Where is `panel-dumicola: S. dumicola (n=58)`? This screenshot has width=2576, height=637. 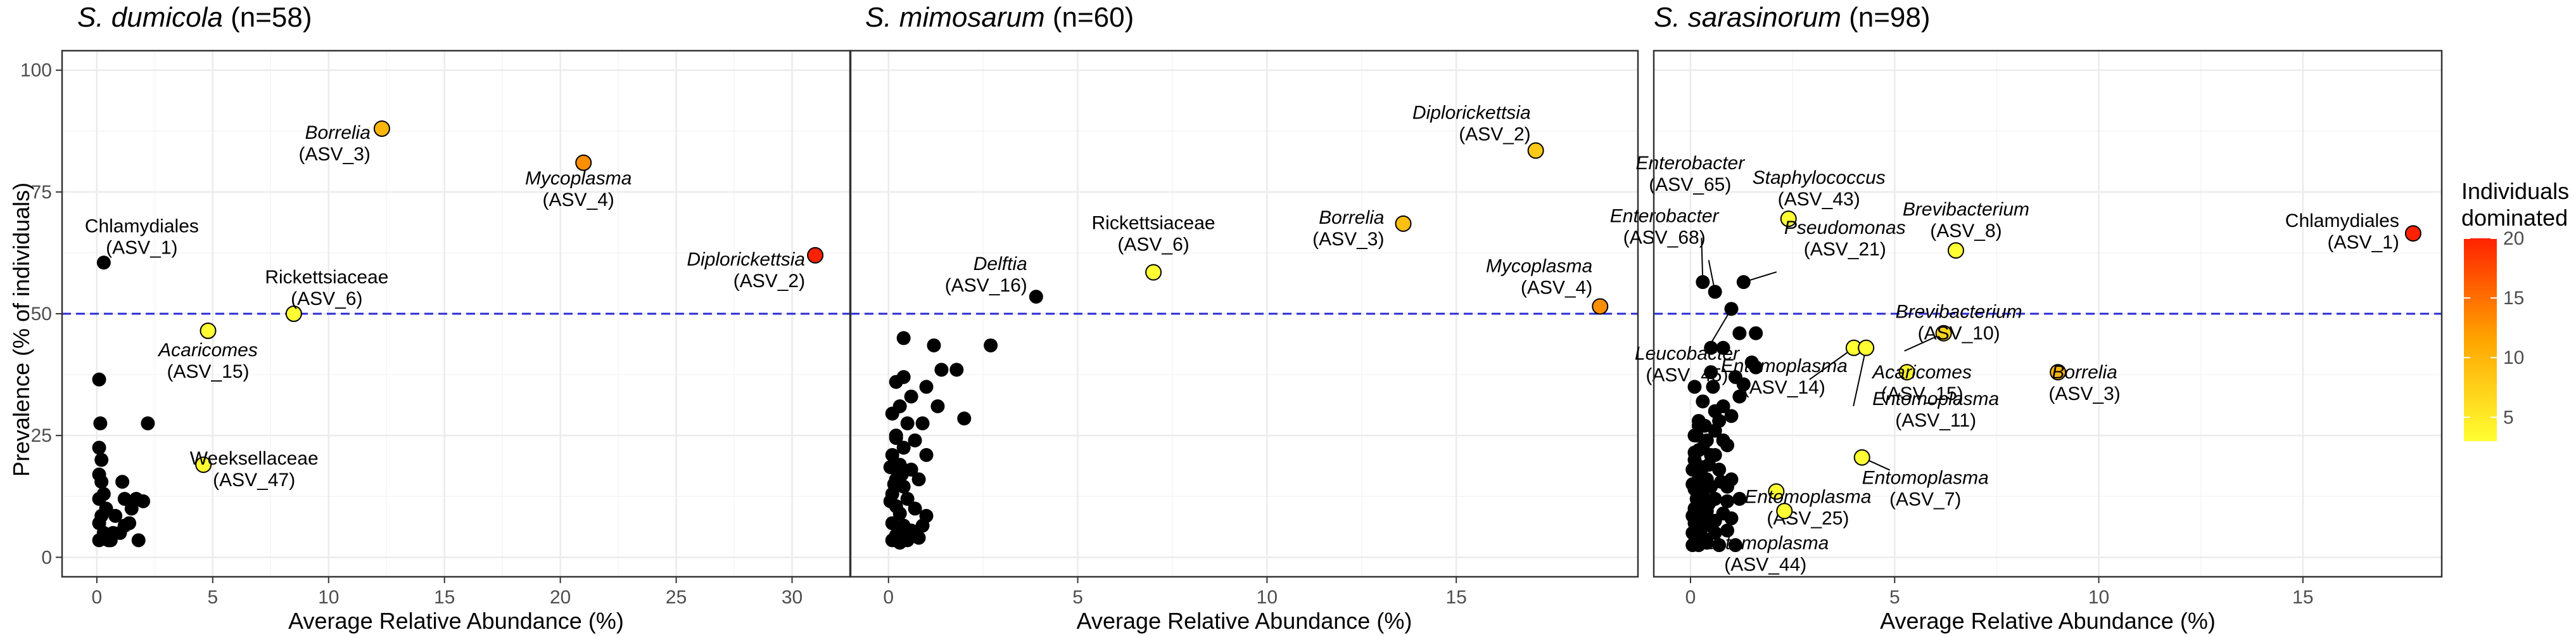 panel-dumicola: S. dumicola (n=58) is located at coordinates (194, 17).